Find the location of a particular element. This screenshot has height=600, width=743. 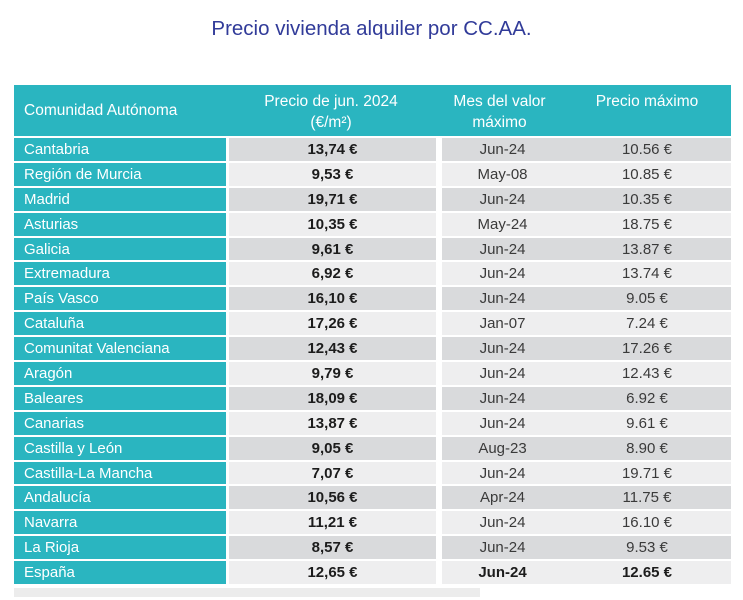

region-cell: Extremadura is located at coordinates (120, 274).